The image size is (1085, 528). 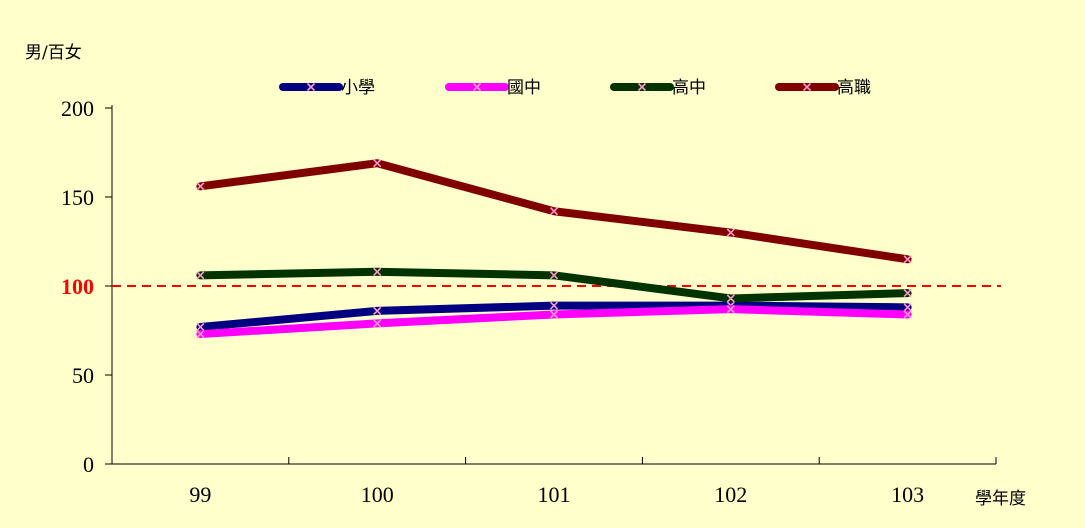 I want to click on x-ticks: 99 100 101 102 103, so click(x=593, y=482).